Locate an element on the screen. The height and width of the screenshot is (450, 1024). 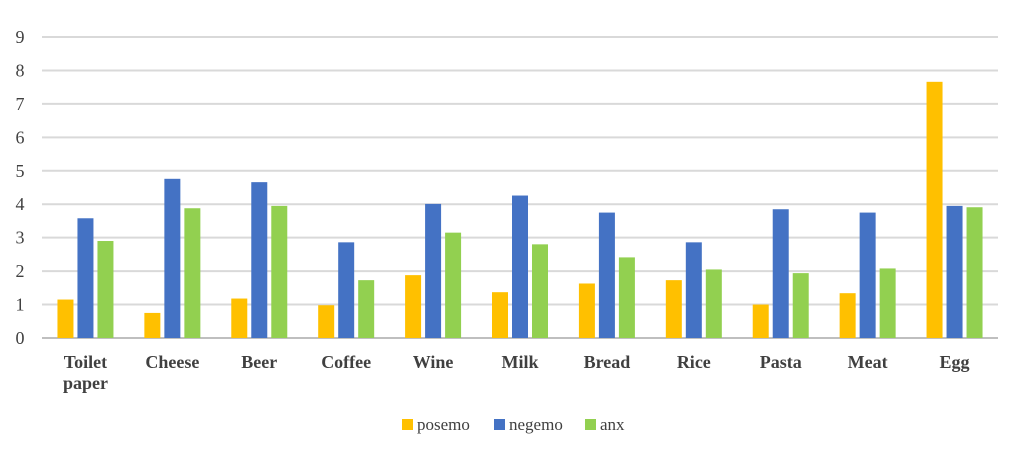
bar-negemo-wine is located at coordinates (433, 270).